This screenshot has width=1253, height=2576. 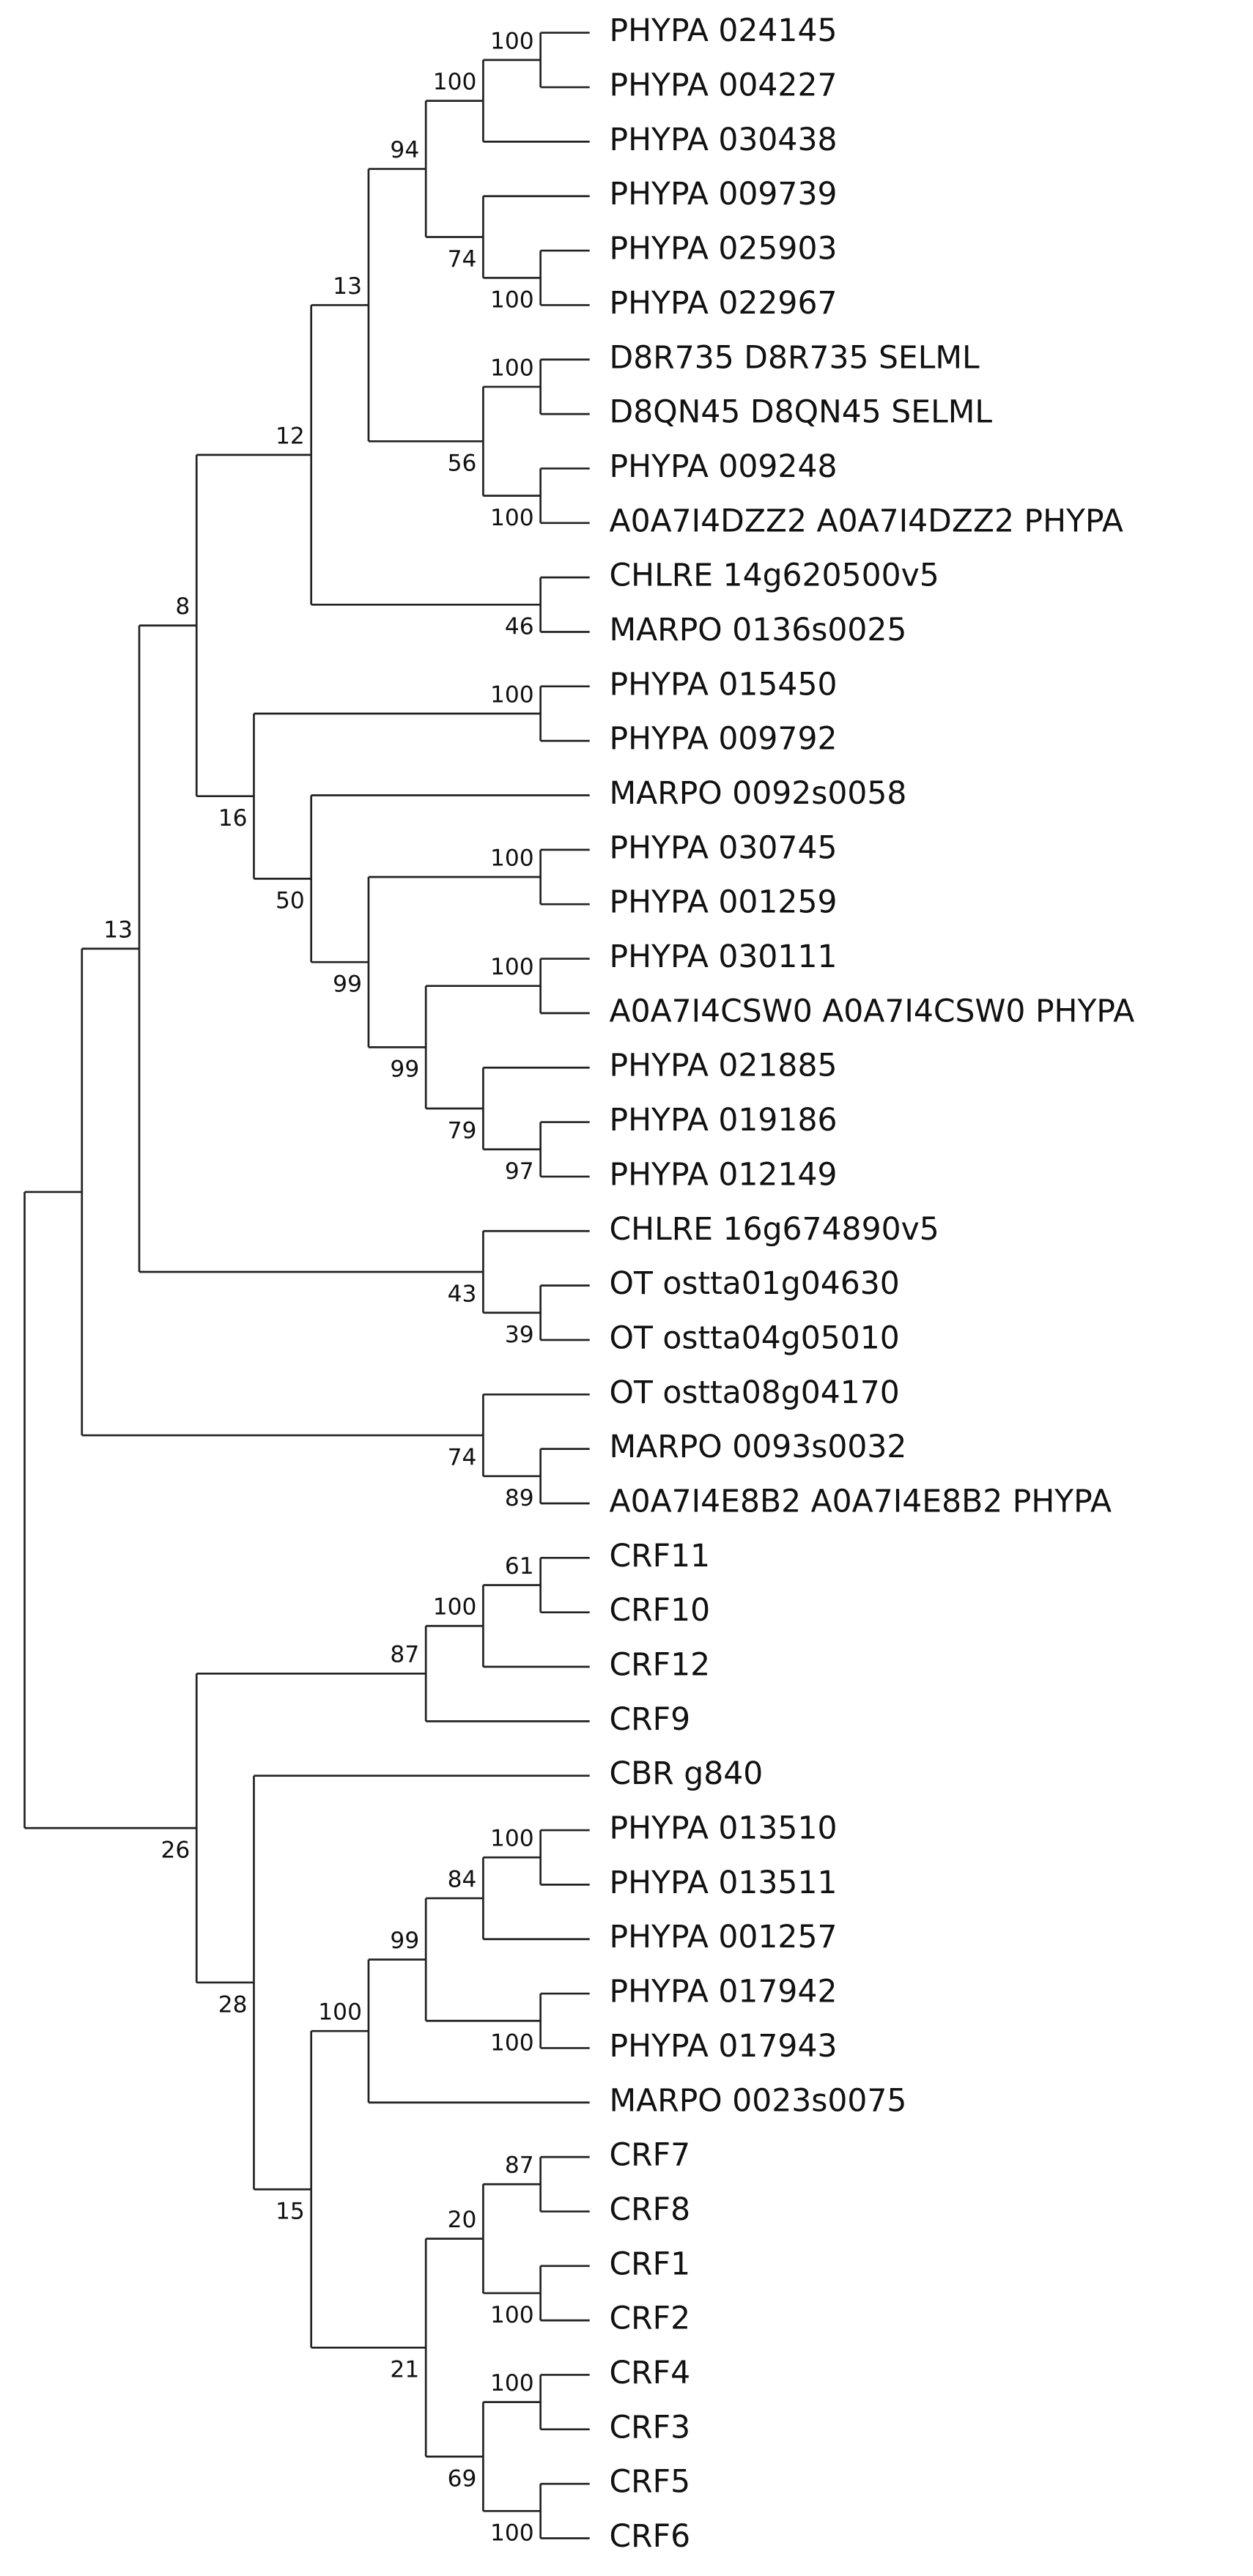 I want to click on support-value: 43, so click(x=462, y=1294).